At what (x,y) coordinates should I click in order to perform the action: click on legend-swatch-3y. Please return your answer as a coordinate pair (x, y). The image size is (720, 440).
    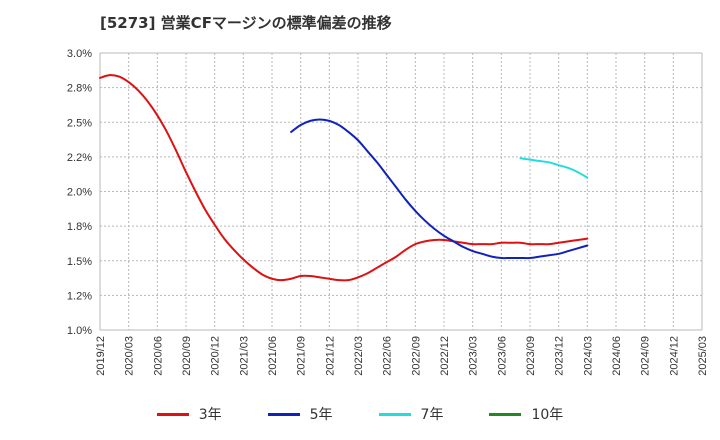
    Looking at the image, I should click on (172, 414).